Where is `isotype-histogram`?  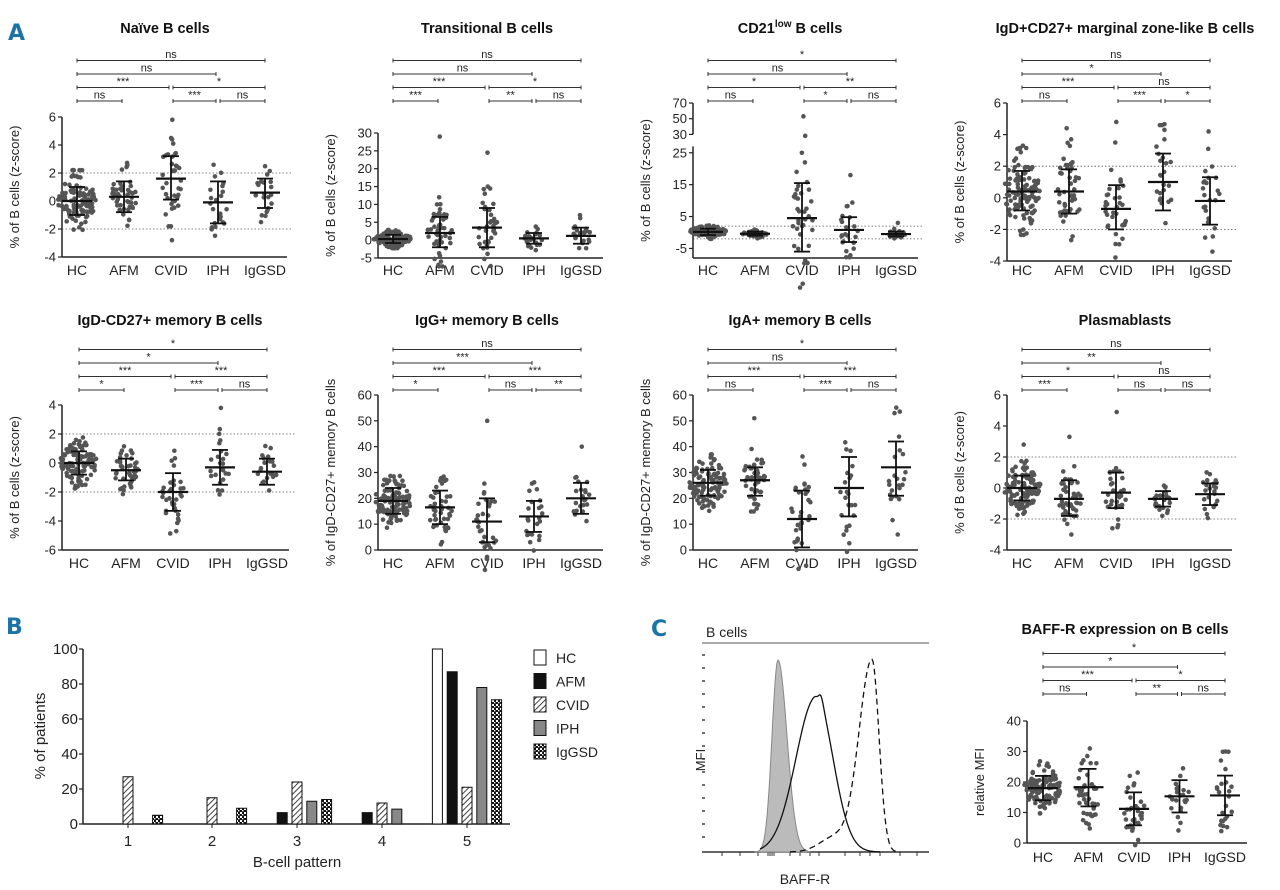
isotype-histogram is located at coordinates (782, 756).